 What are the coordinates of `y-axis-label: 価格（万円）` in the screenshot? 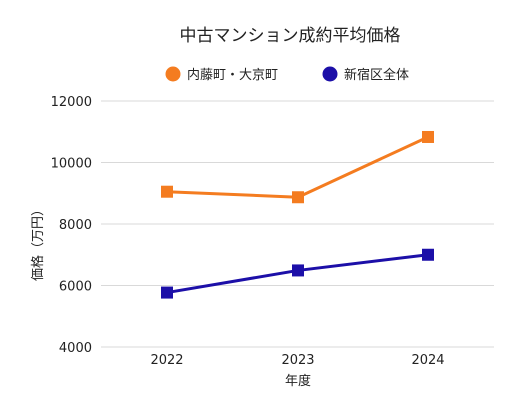 It's located at (38, 242).